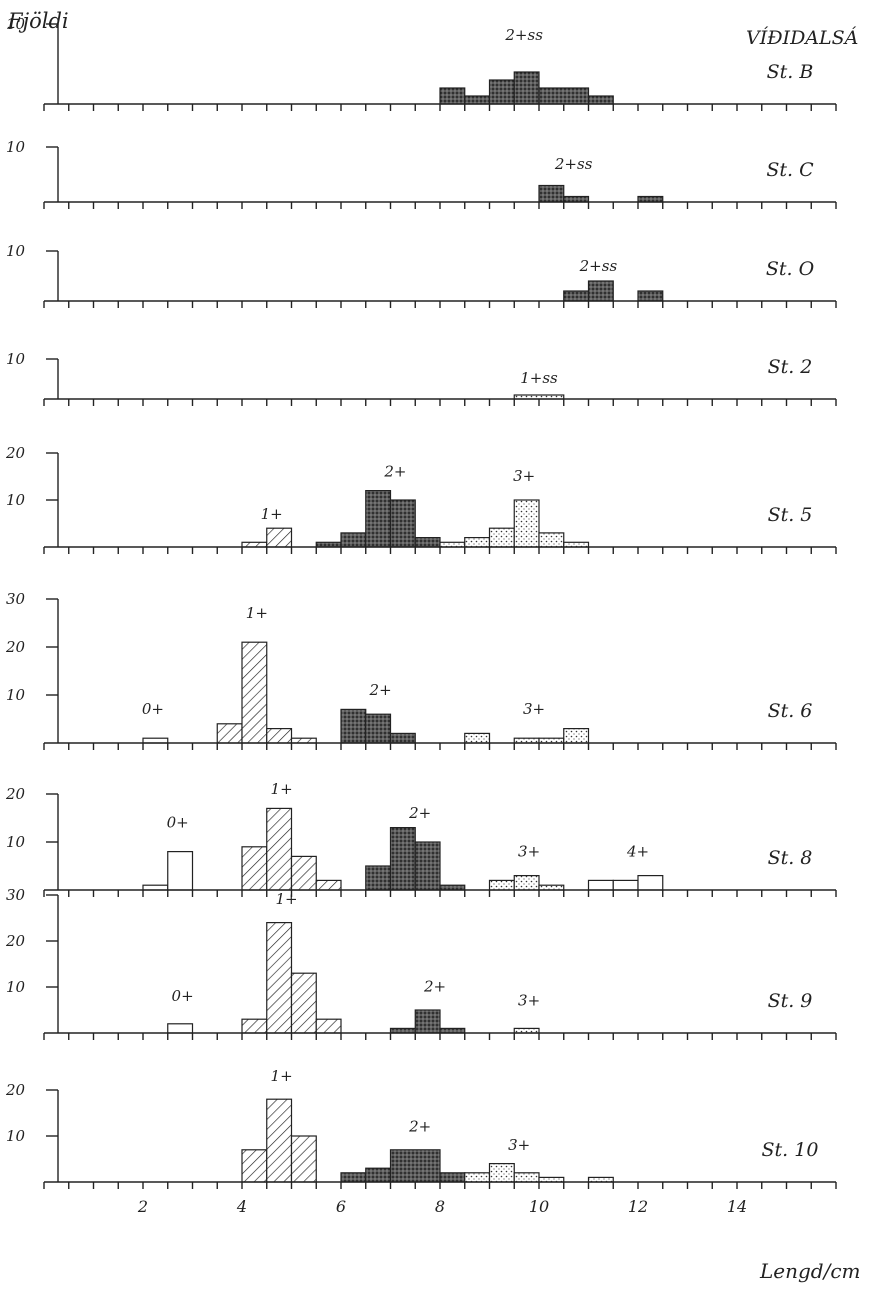 This screenshot has height=1306, width=876. What do you see at coordinates (421, 63) in the screenshot?
I see `panel-st-b: 10 2+ss St. B` at bounding box center [421, 63].